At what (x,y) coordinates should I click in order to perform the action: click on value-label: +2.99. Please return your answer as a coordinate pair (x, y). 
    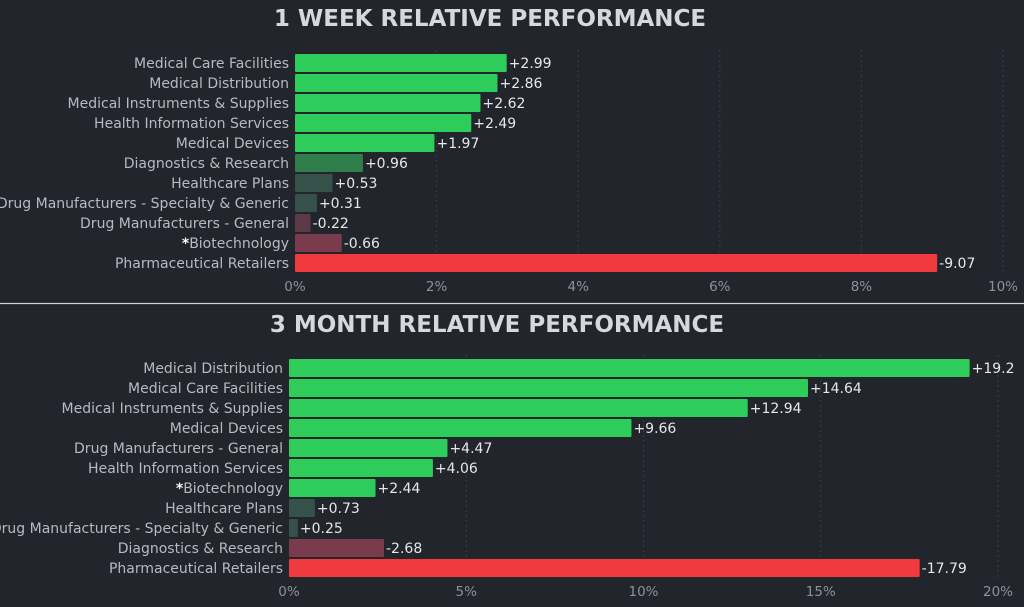
    Looking at the image, I should click on (530, 64).